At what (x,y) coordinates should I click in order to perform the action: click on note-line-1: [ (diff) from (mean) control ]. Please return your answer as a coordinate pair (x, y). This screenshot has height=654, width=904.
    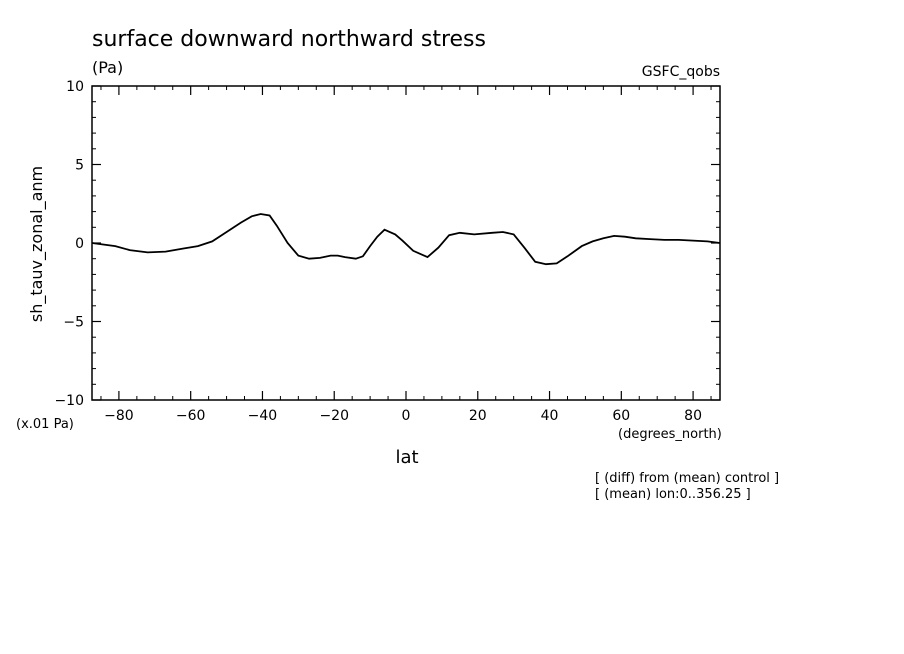
    Looking at the image, I should click on (687, 478).